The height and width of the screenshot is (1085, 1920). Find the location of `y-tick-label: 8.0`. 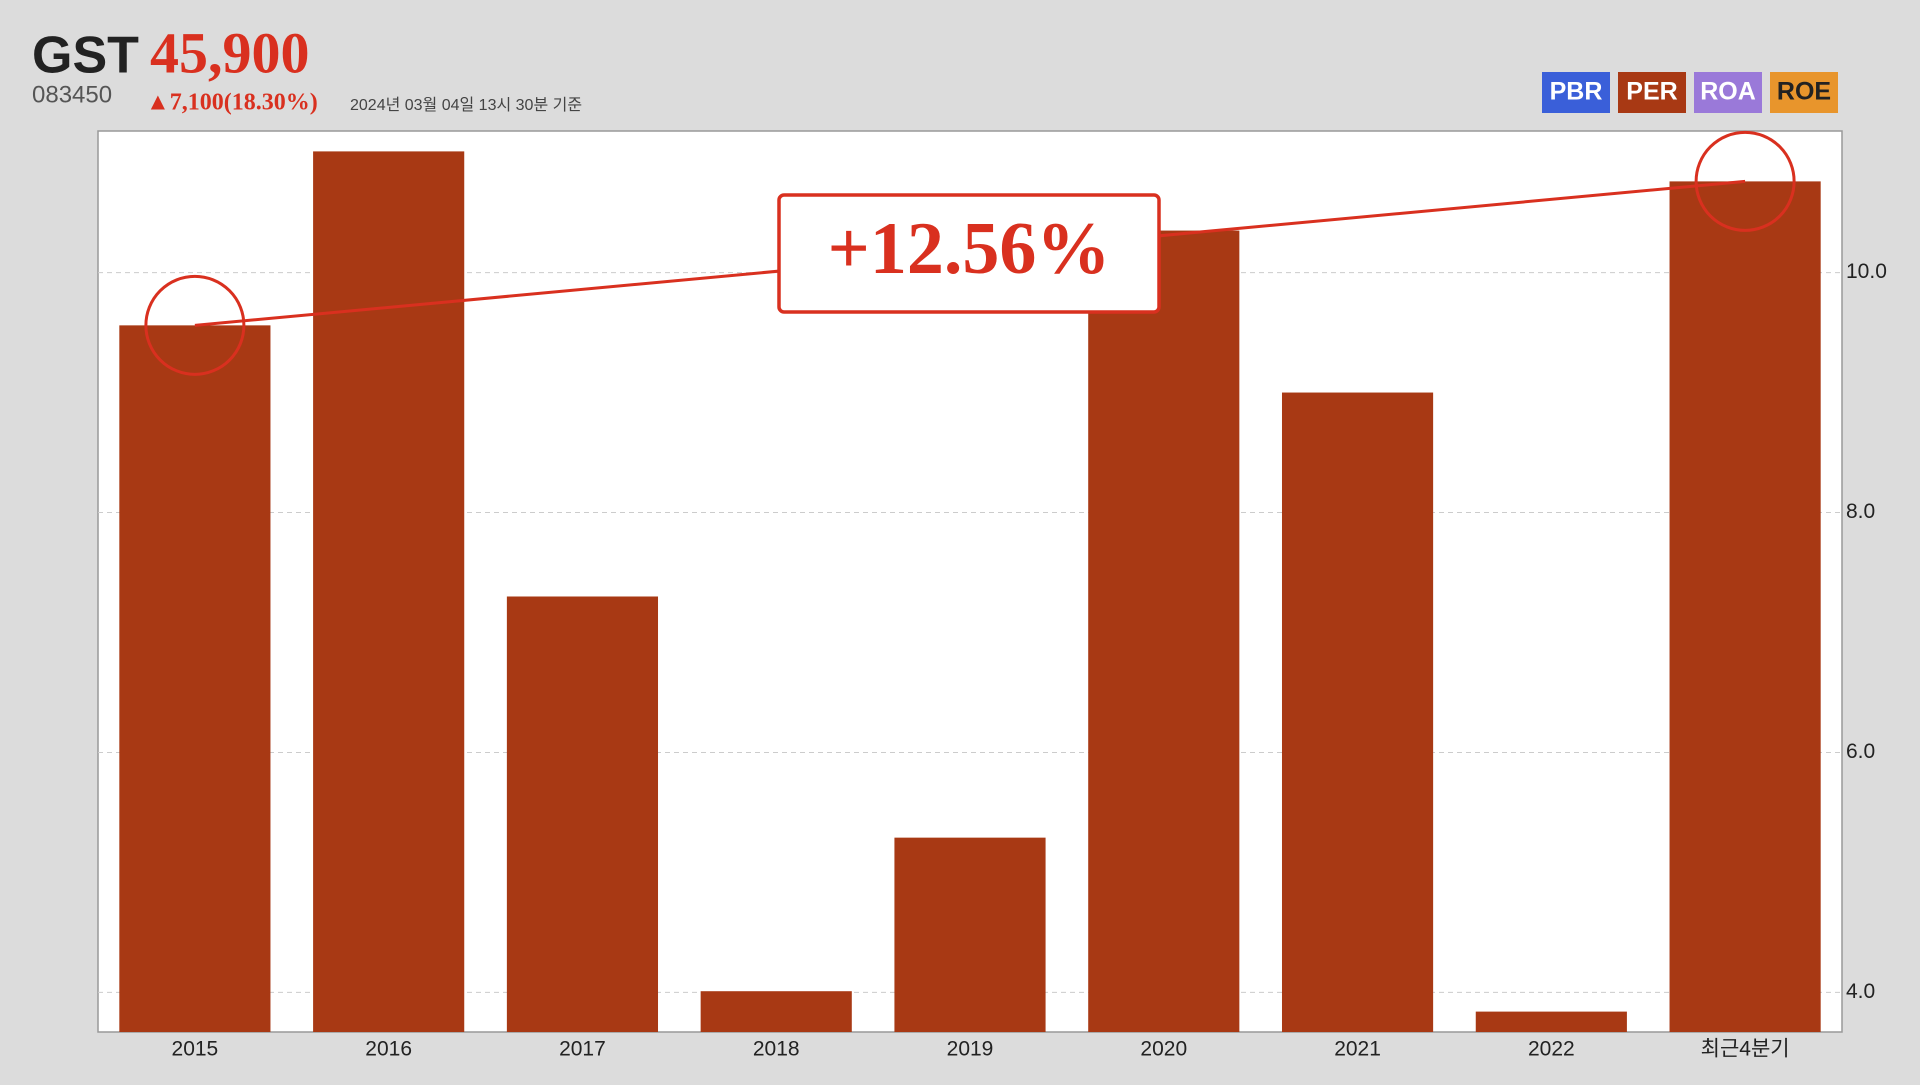

y-tick-label: 8.0 is located at coordinates (1860, 511).